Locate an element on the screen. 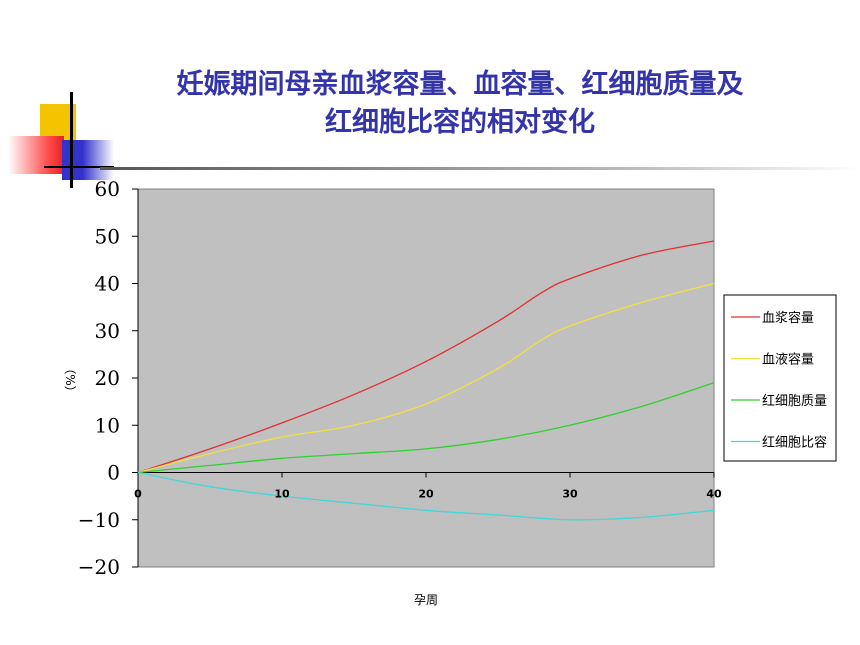 Image resolution: width=860 pixels, height=645 pixels. y-tick-label: 60 is located at coordinates (107, 189).